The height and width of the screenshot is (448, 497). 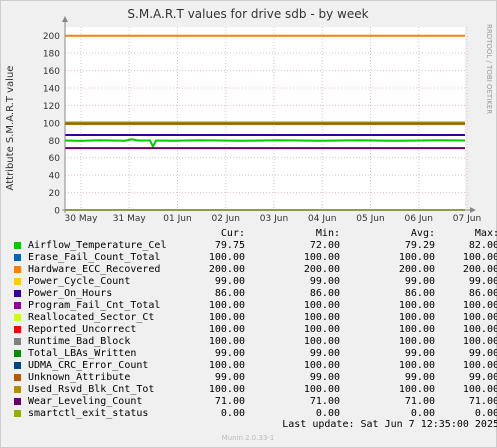 I want to click on legend-avg-value: 99.00, so click(x=419, y=377).